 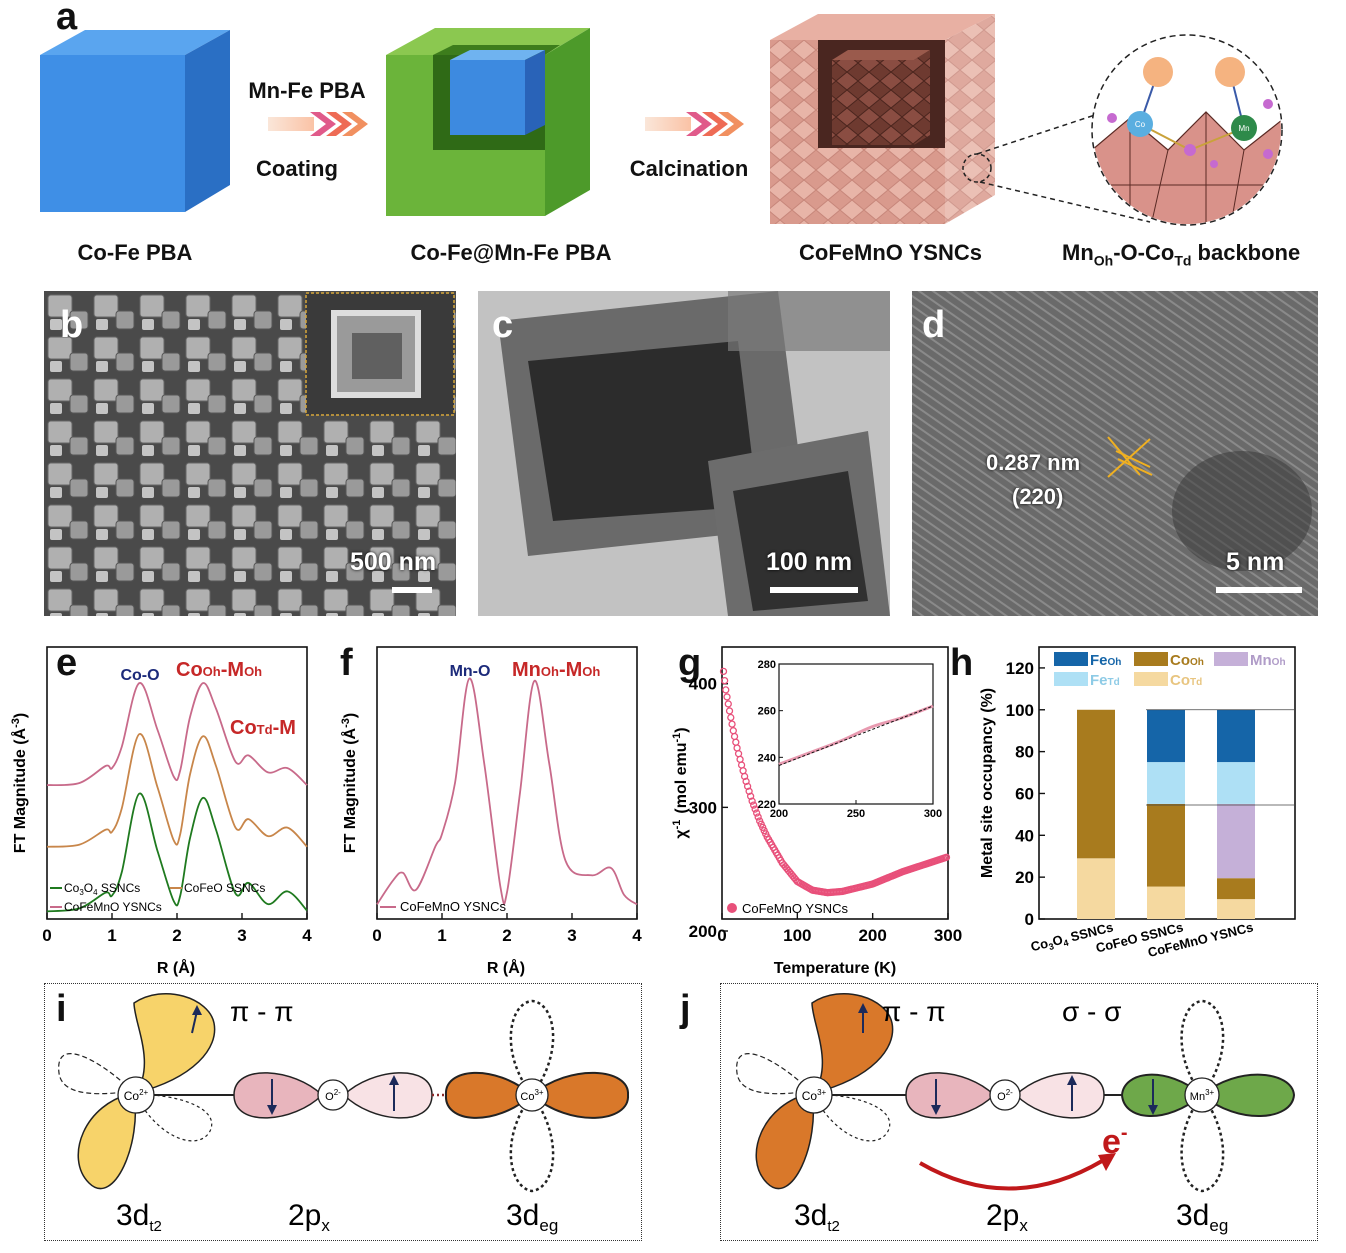 What do you see at coordinates (67, 19) in the screenshot?
I see `panel-a-label: a` at bounding box center [67, 19].